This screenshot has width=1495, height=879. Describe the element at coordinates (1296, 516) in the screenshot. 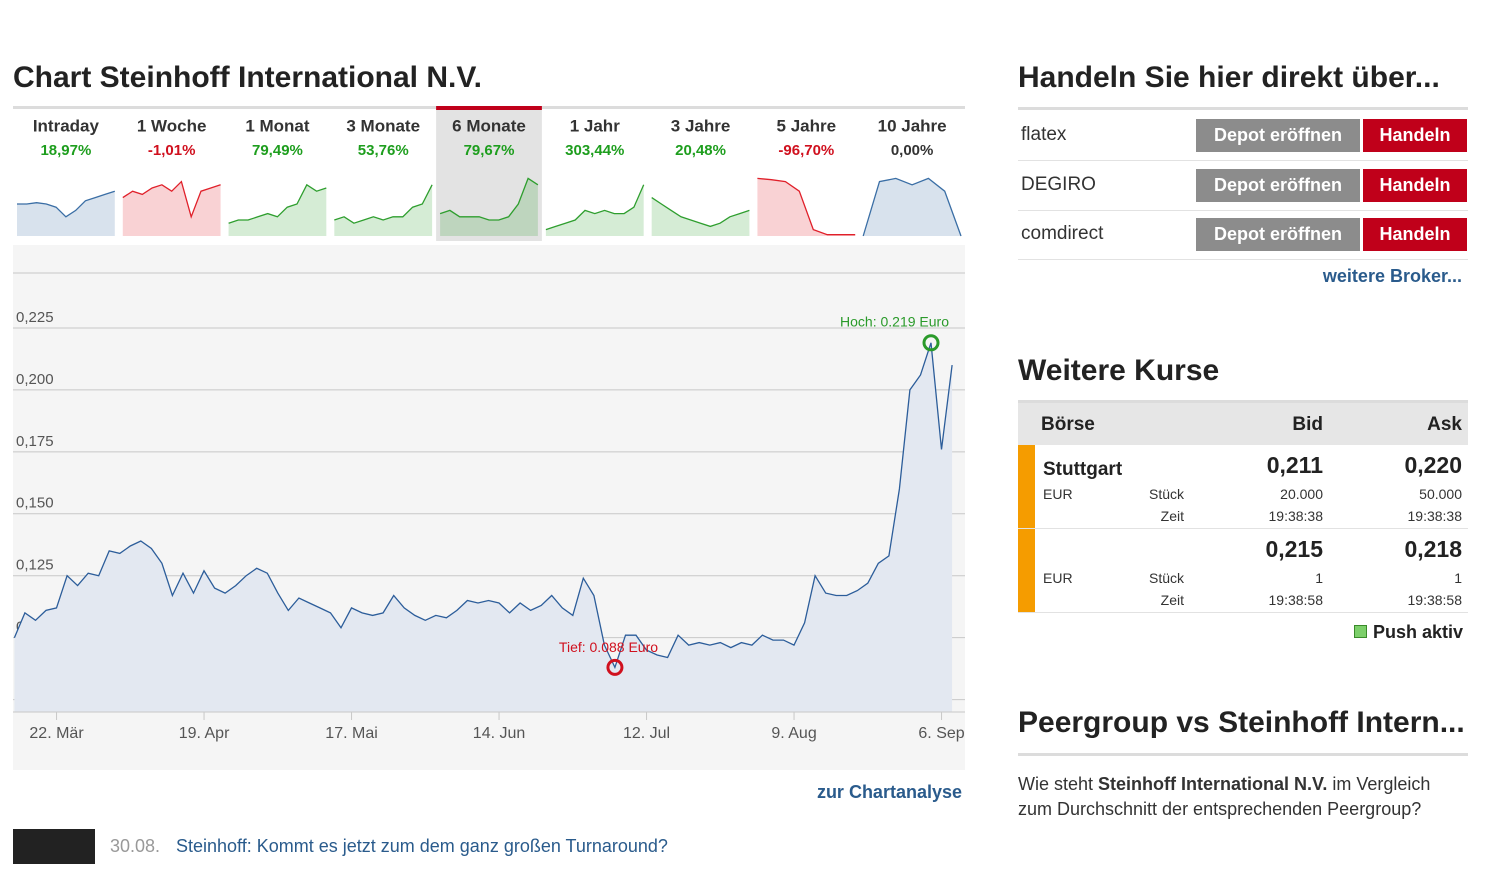

I see `bid-time: 19:38:38` at that location.